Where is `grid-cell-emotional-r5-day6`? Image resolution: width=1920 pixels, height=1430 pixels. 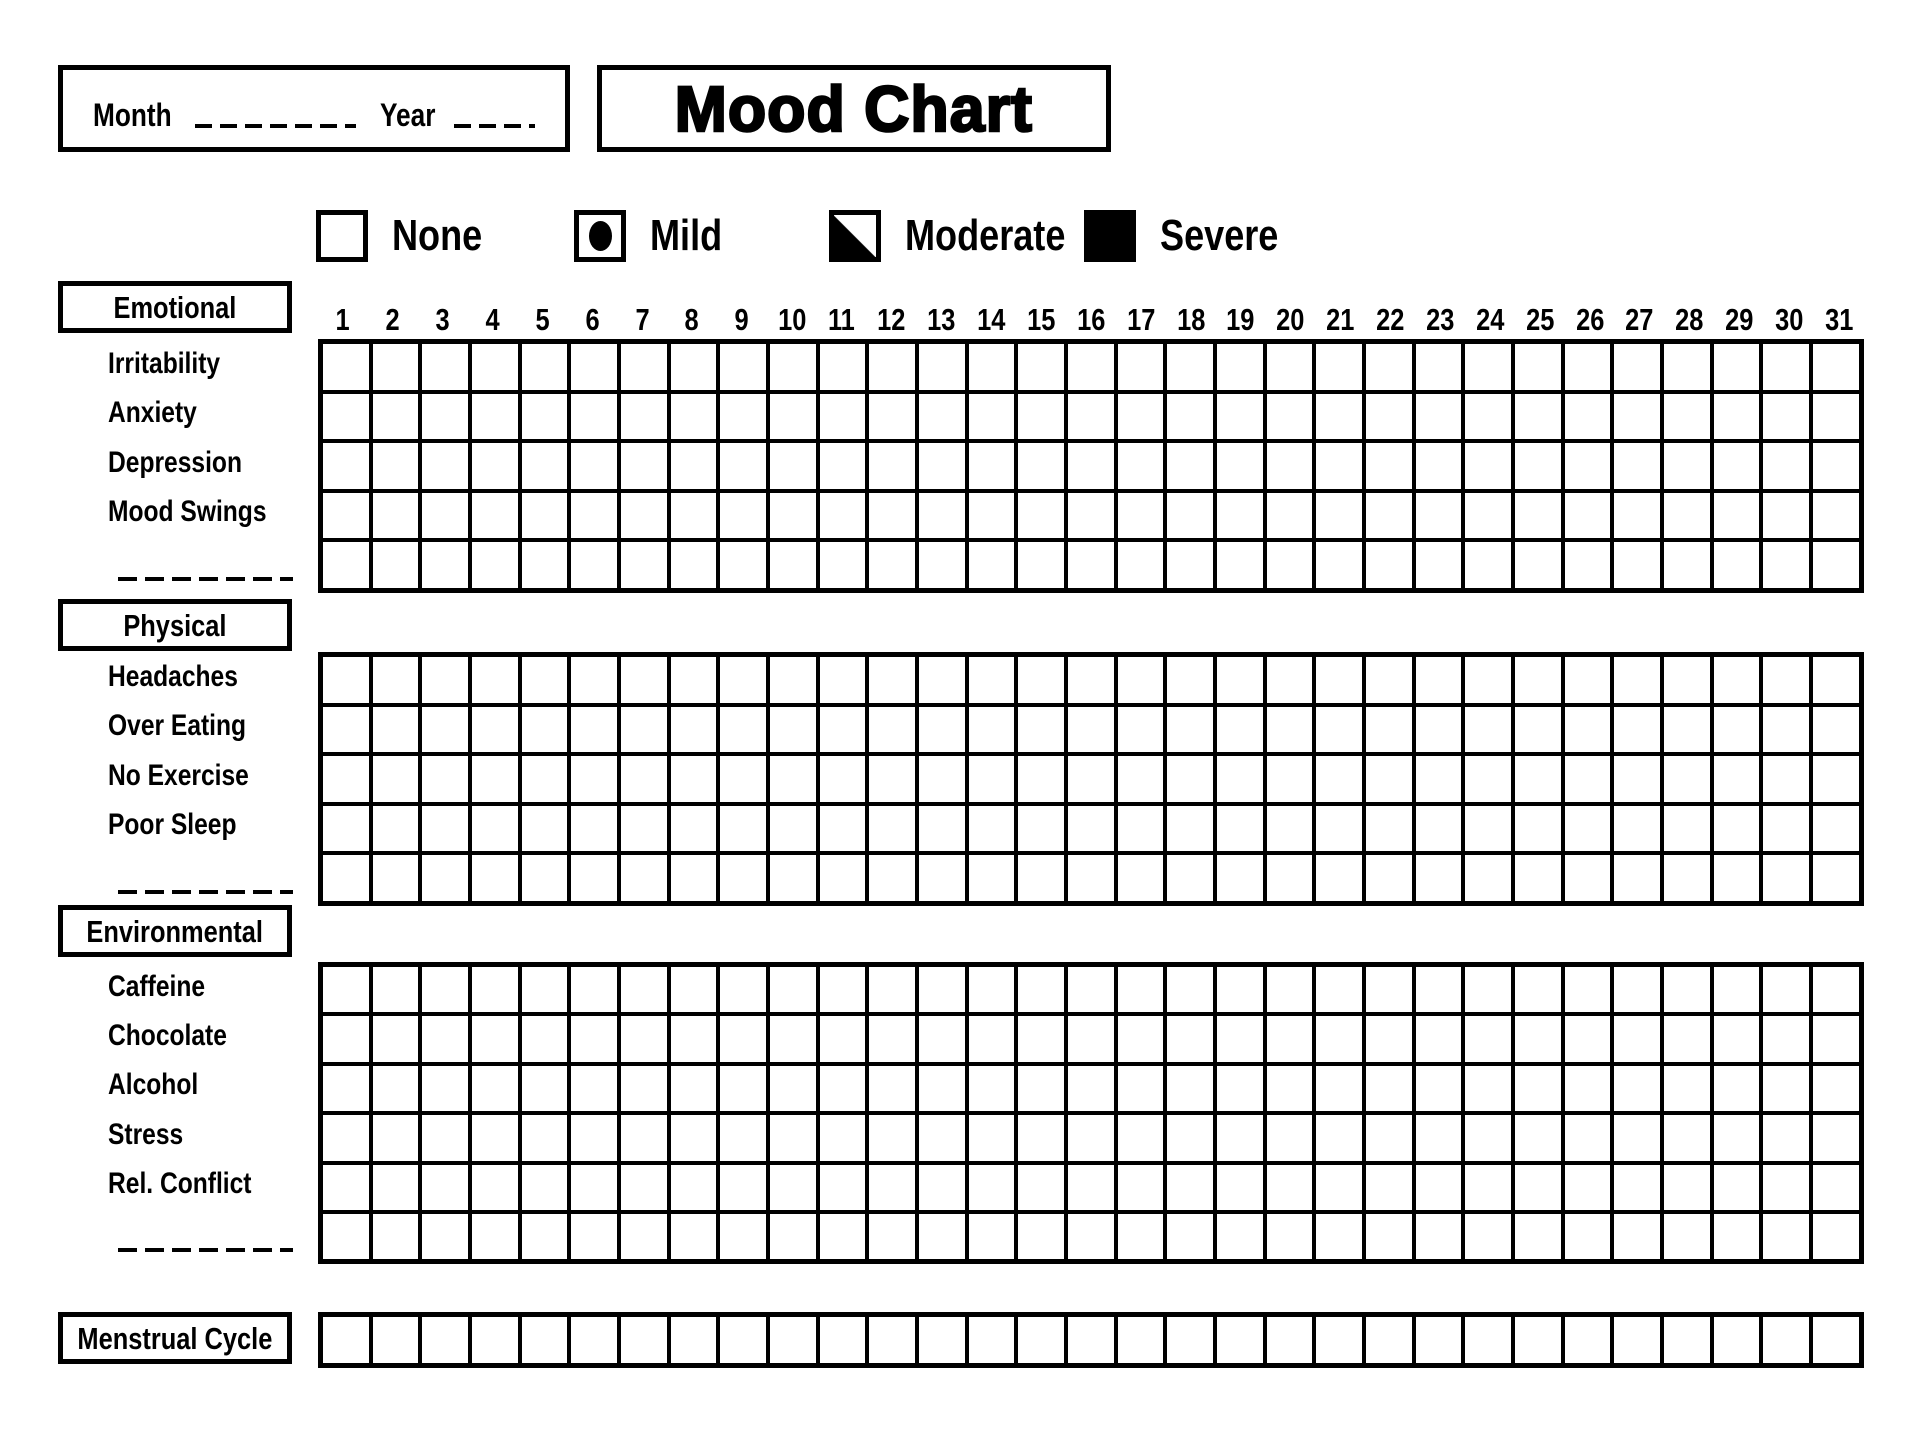 grid-cell-emotional-r5-day6 is located at coordinates (594, 565).